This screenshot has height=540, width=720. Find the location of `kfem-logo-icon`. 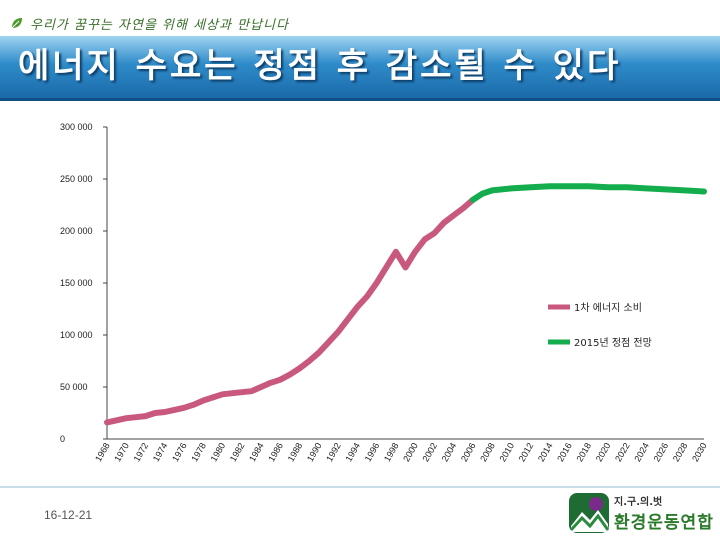

kfem-logo-icon is located at coordinates (589, 513).